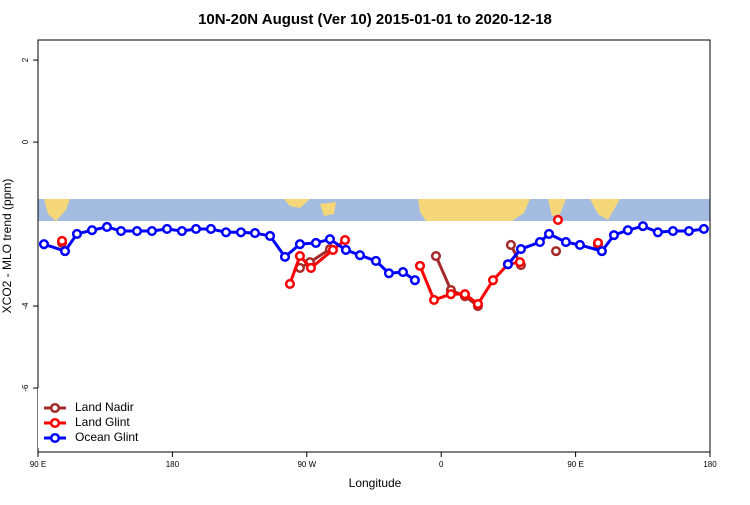 This screenshot has width=750, height=505. I want to click on x-tick-label: 0, so click(441, 464).